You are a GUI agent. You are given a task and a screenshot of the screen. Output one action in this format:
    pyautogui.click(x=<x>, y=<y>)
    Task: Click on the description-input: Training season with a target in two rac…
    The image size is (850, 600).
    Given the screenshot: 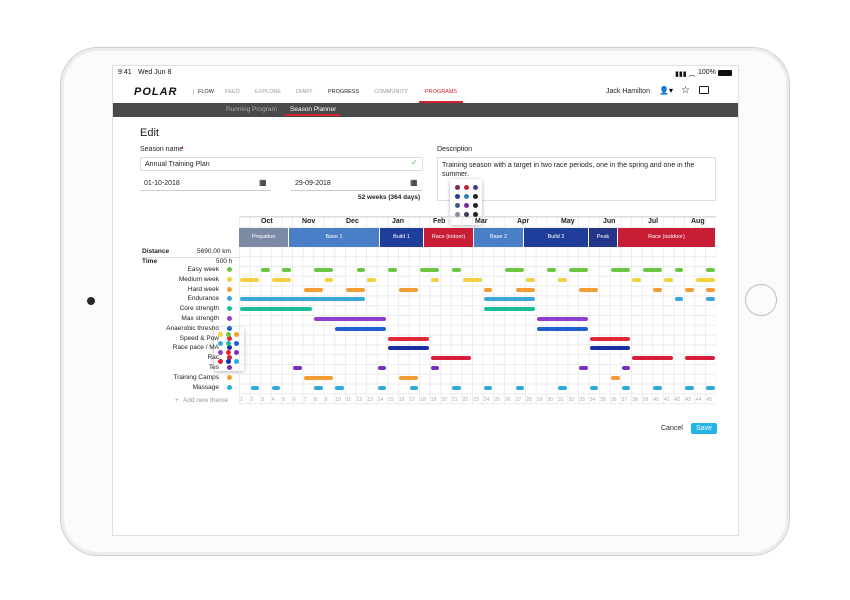 What is the action you would take?
    pyautogui.click(x=576, y=179)
    